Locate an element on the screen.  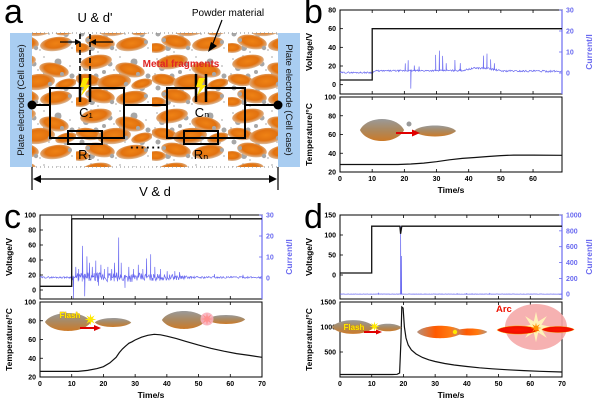
svg-text: 500 is located at coordinates (330, 353).